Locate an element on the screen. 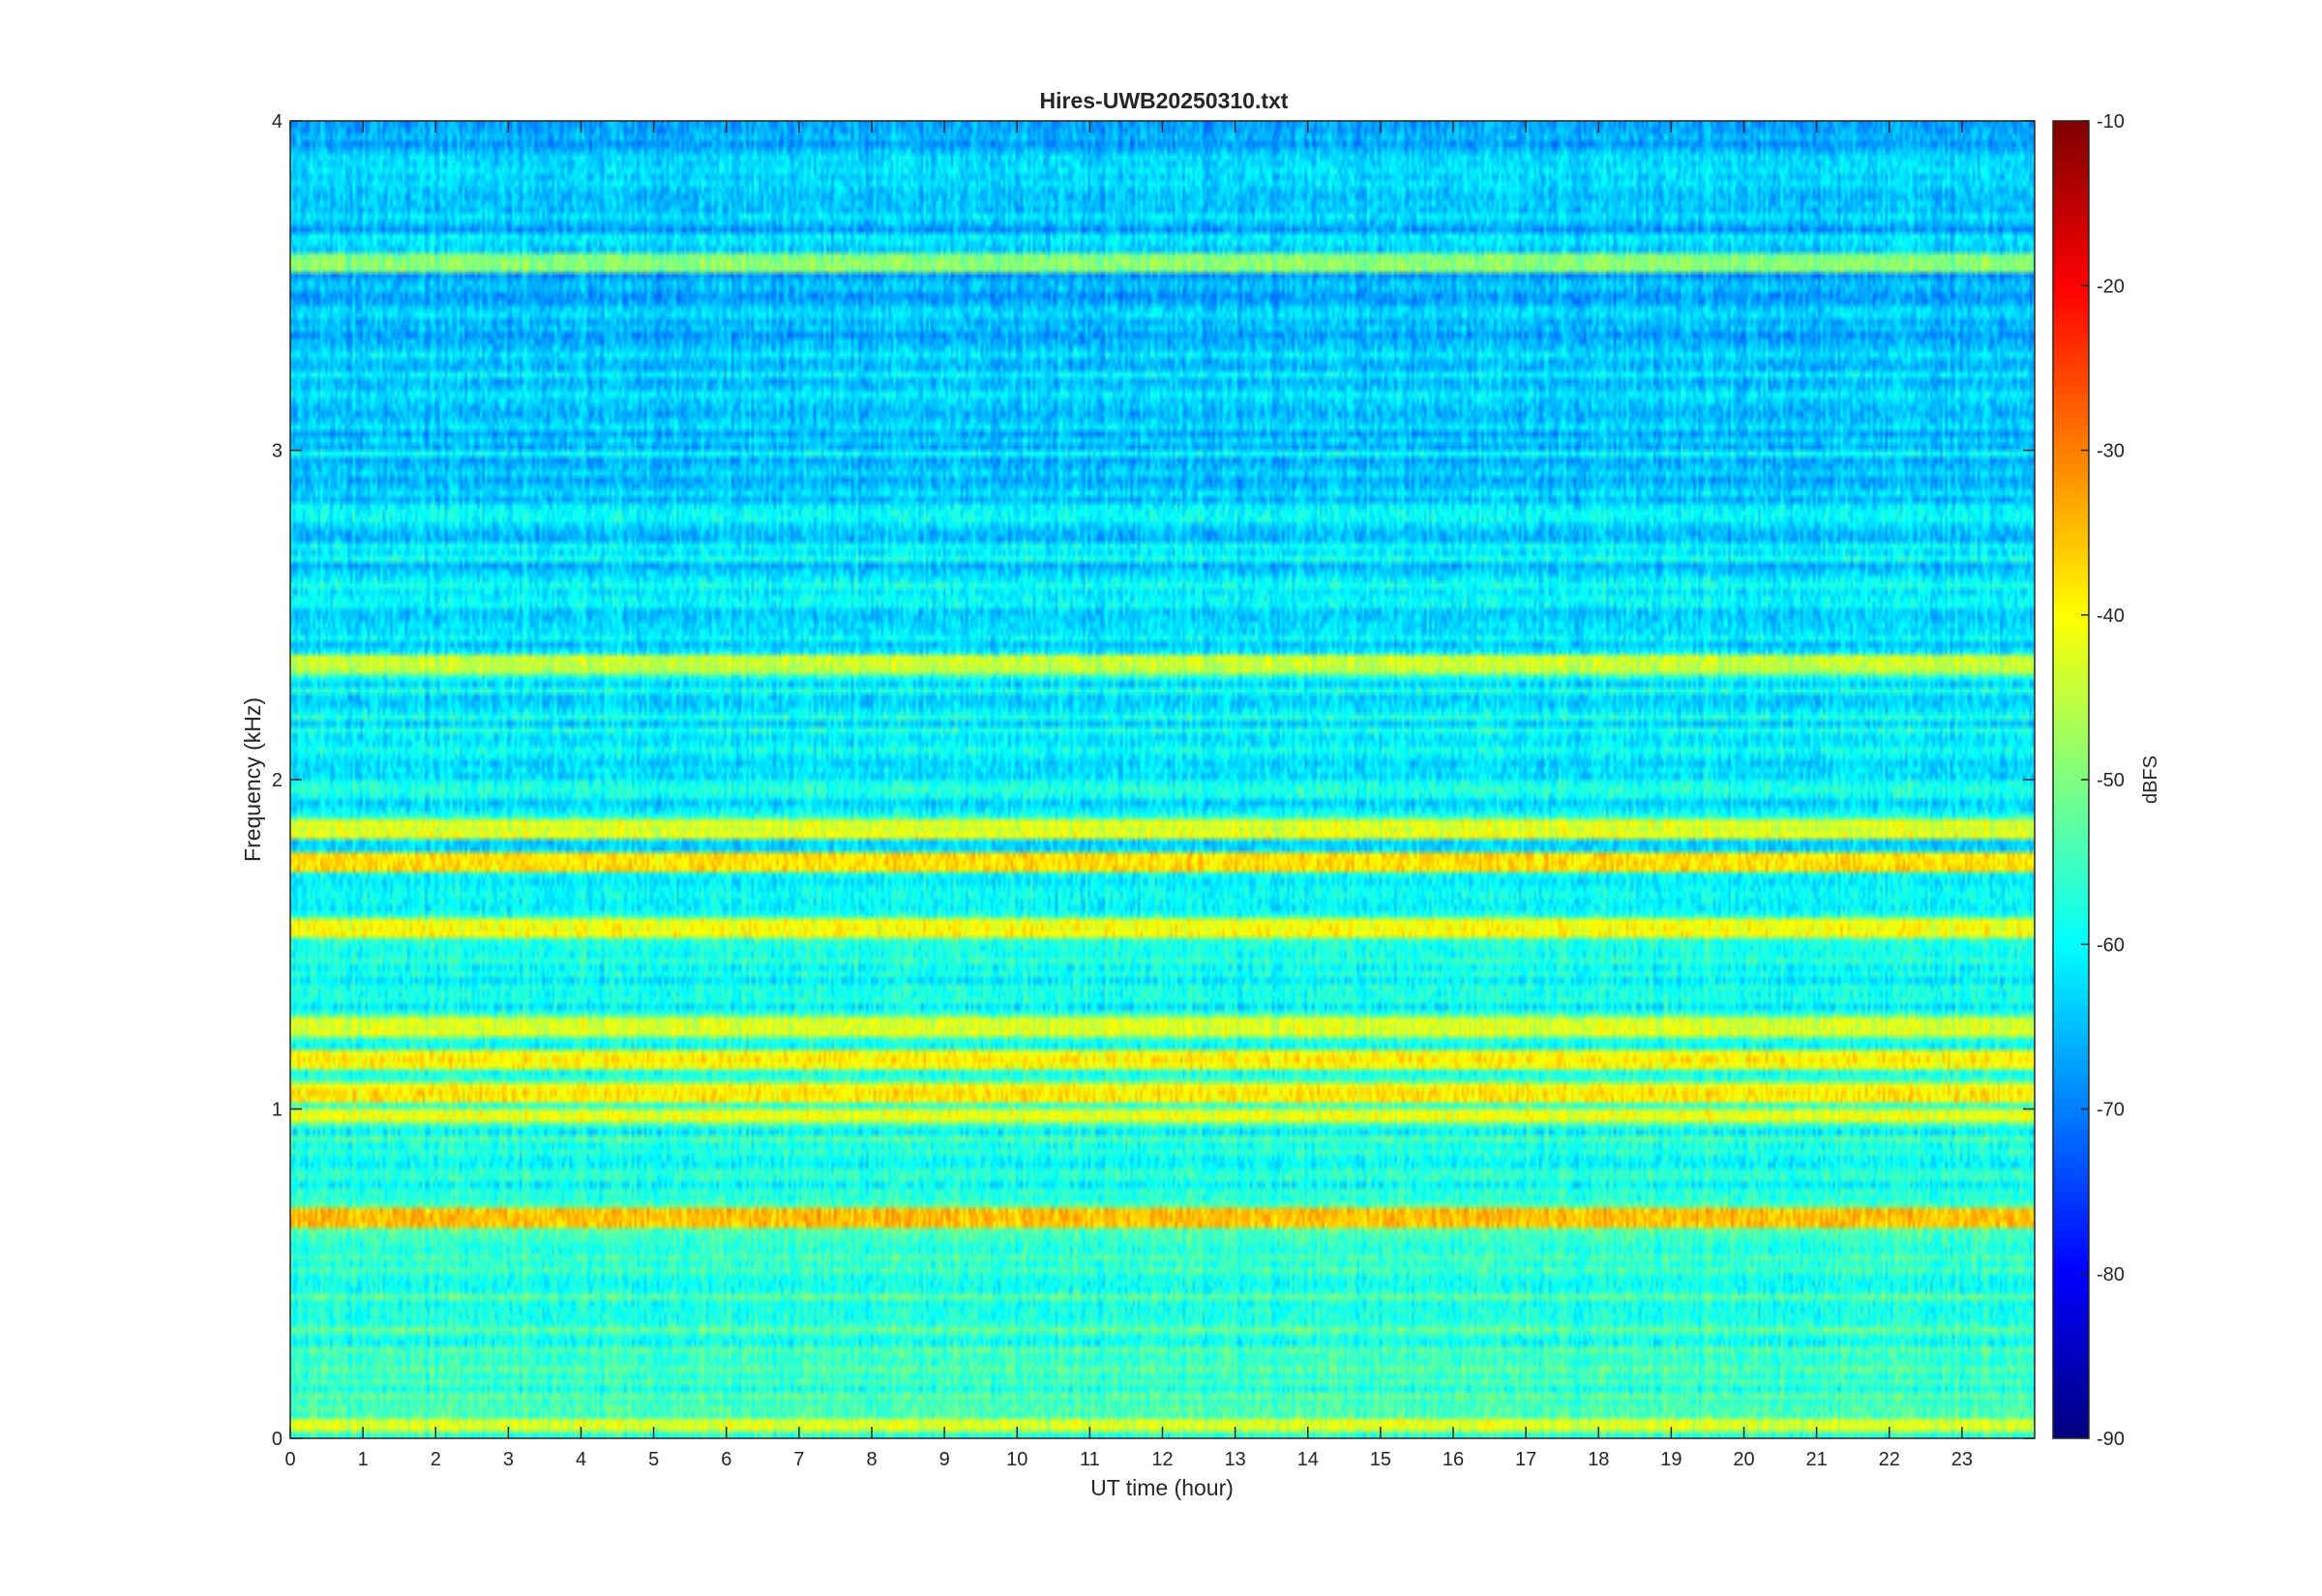 Image resolution: width=2322 pixels, height=1596 pixels. colorbar-tick-label: -30 is located at coordinates (2111, 451).